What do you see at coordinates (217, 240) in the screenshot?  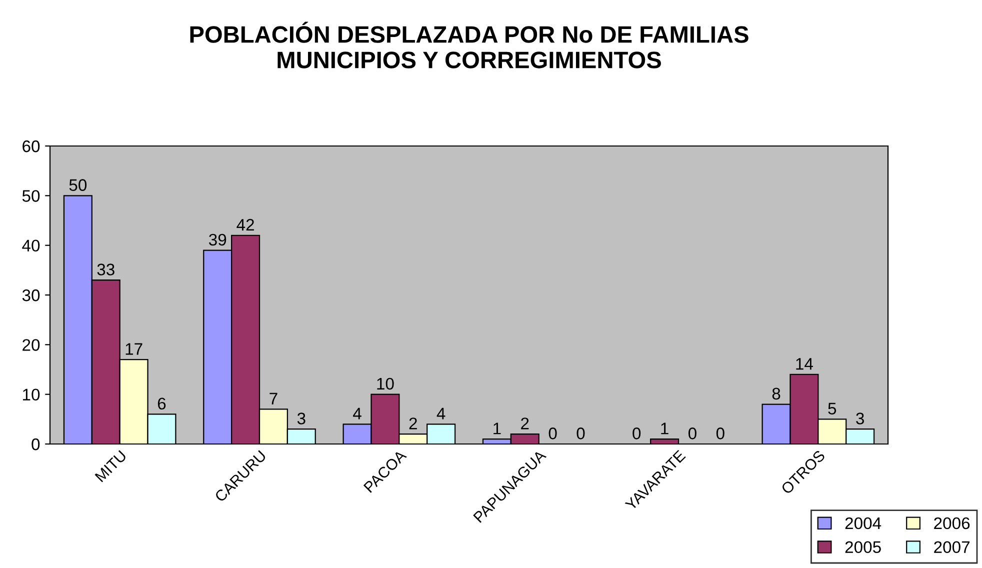 I see `data-label: 39` at bounding box center [217, 240].